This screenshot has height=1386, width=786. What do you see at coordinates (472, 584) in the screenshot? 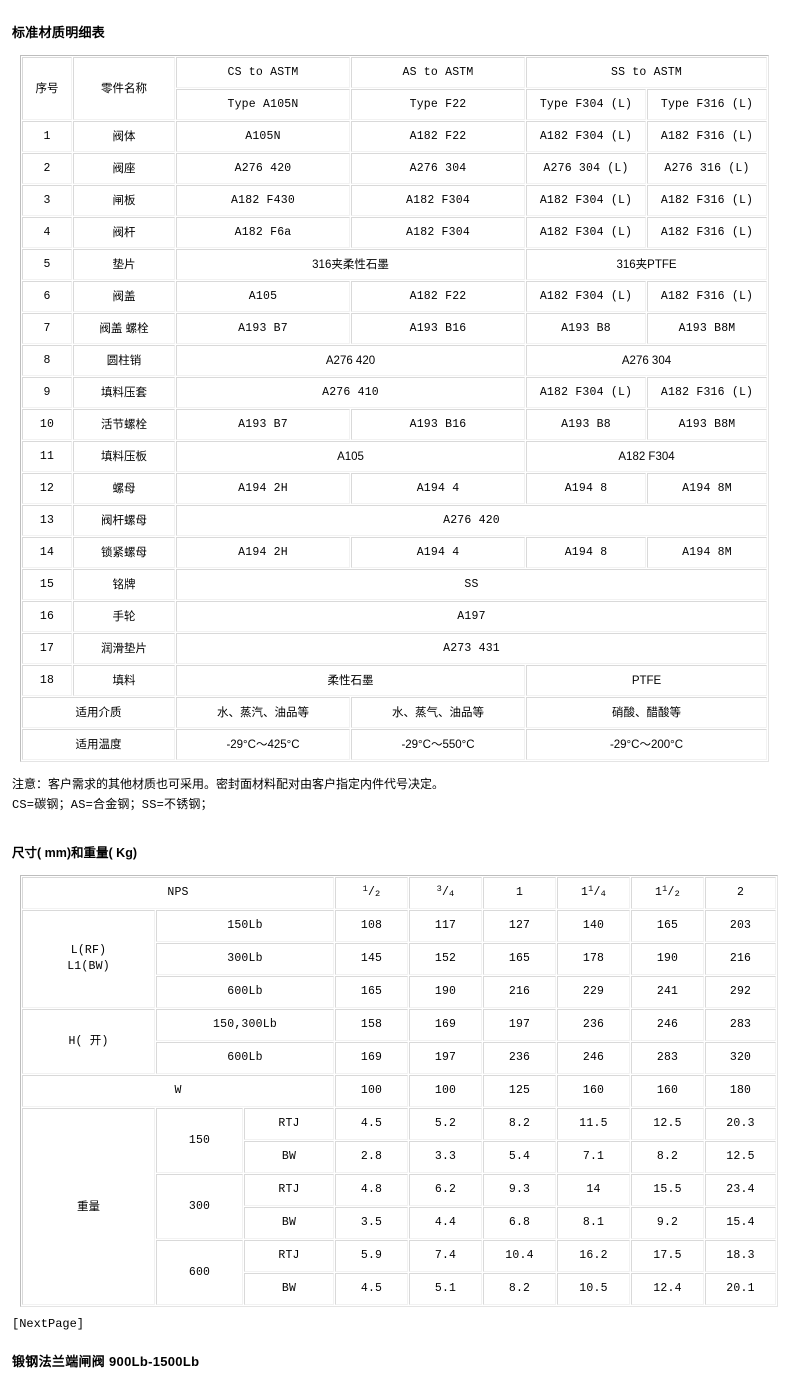
I see `cell-span-all: SS` at bounding box center [472, 584].